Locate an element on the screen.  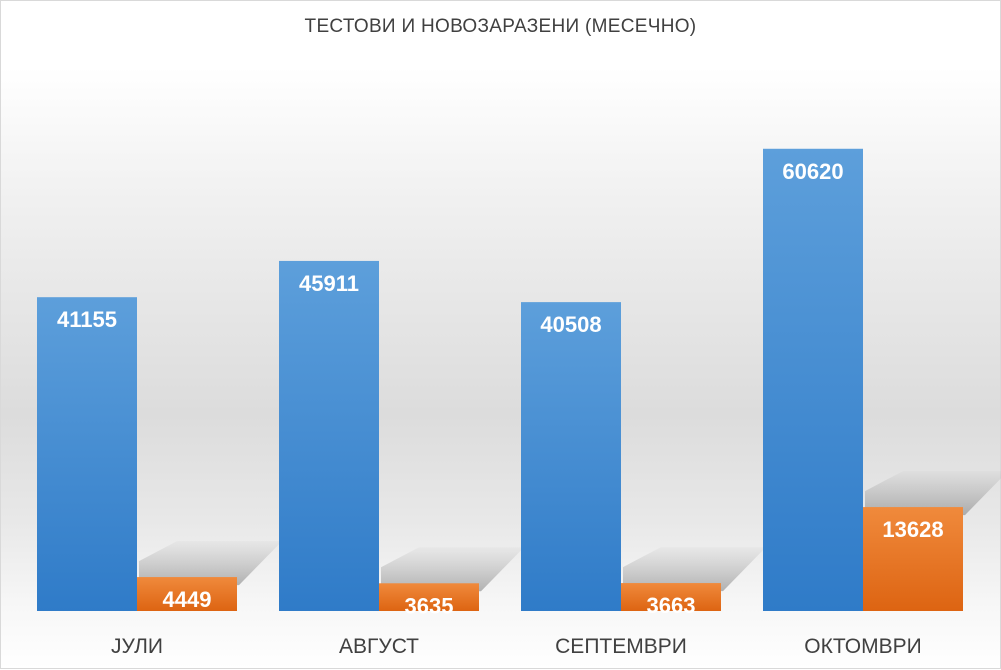
category-label: ЈУЛИ is located at coordinates (137, 646).